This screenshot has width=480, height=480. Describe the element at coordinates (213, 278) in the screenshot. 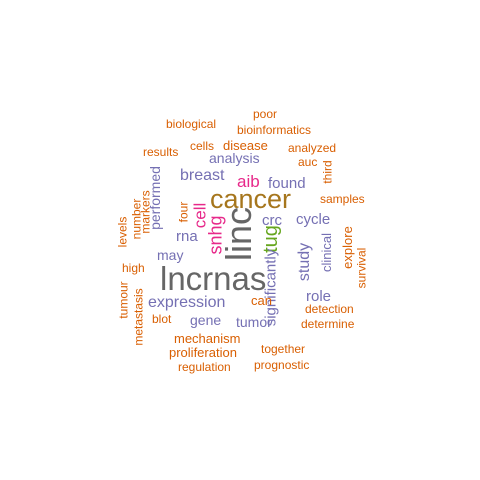

I see `word-lncrnas: lncrnas` at that location.